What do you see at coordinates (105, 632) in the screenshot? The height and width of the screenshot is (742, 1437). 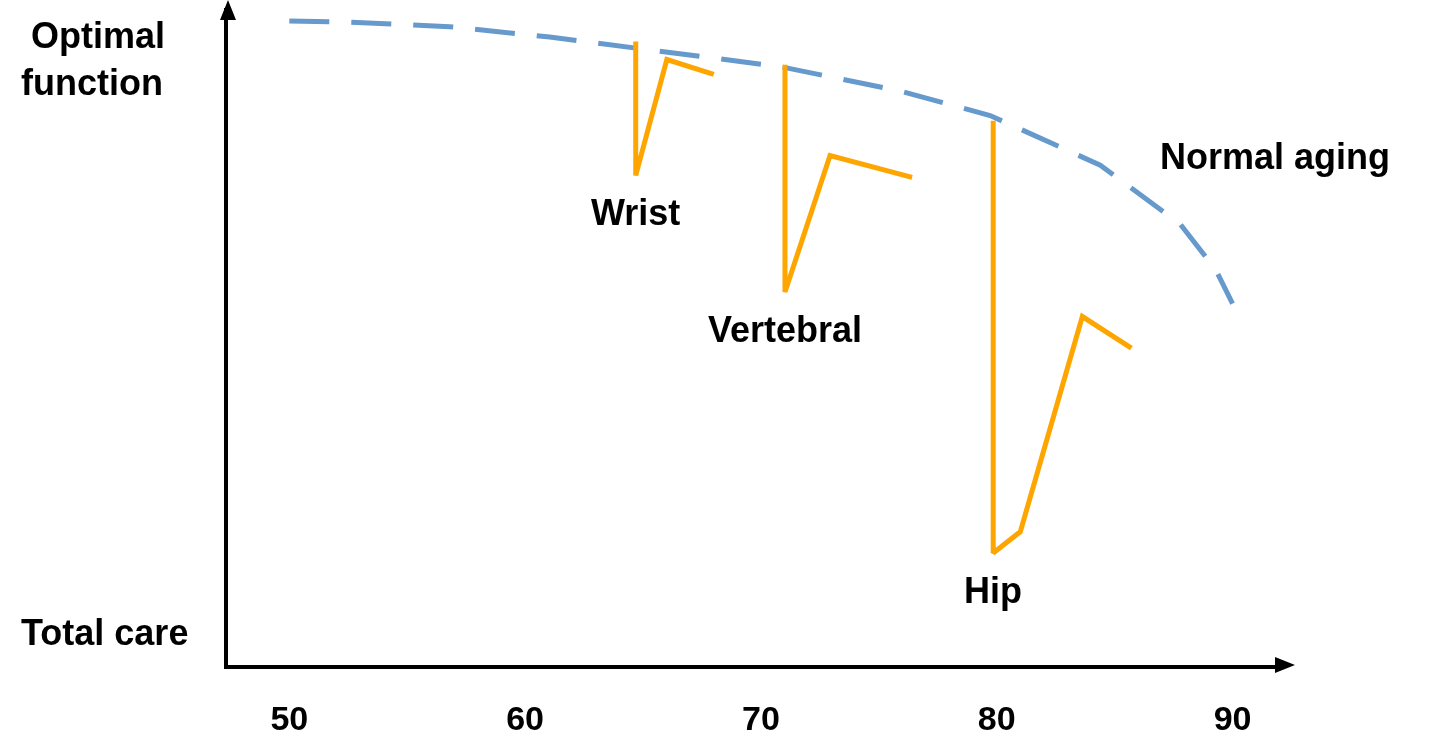 I see `text: Total care` at bounding box center [105, 632].